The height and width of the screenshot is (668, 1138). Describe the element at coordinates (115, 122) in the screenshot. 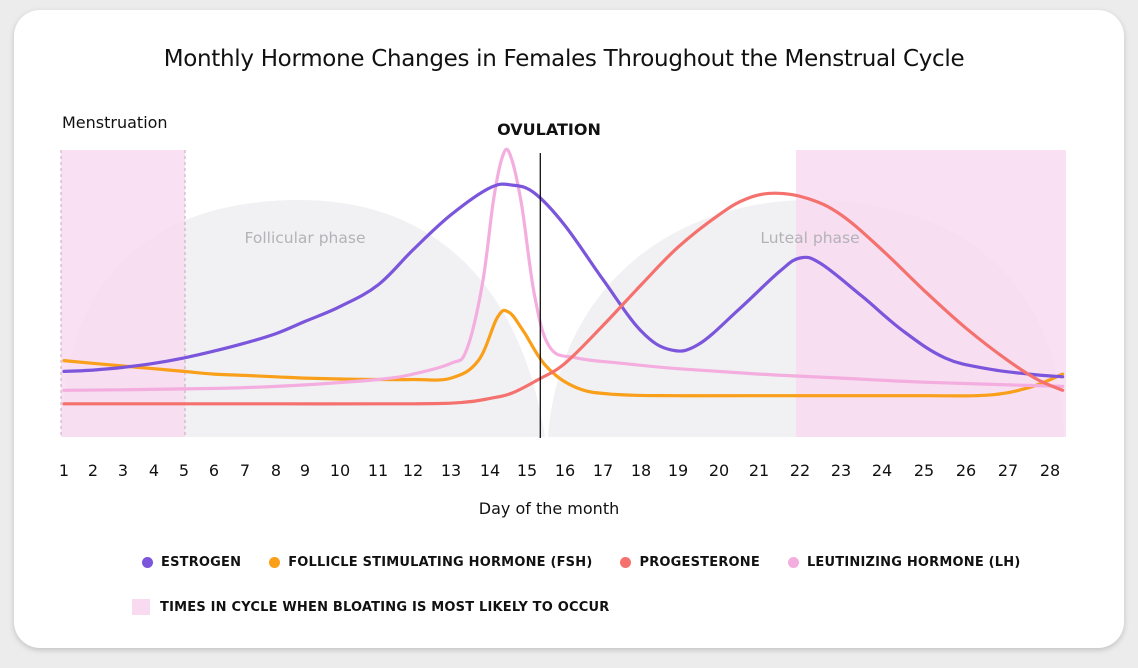

I see `menstruation-label: Menstruation` at that location.